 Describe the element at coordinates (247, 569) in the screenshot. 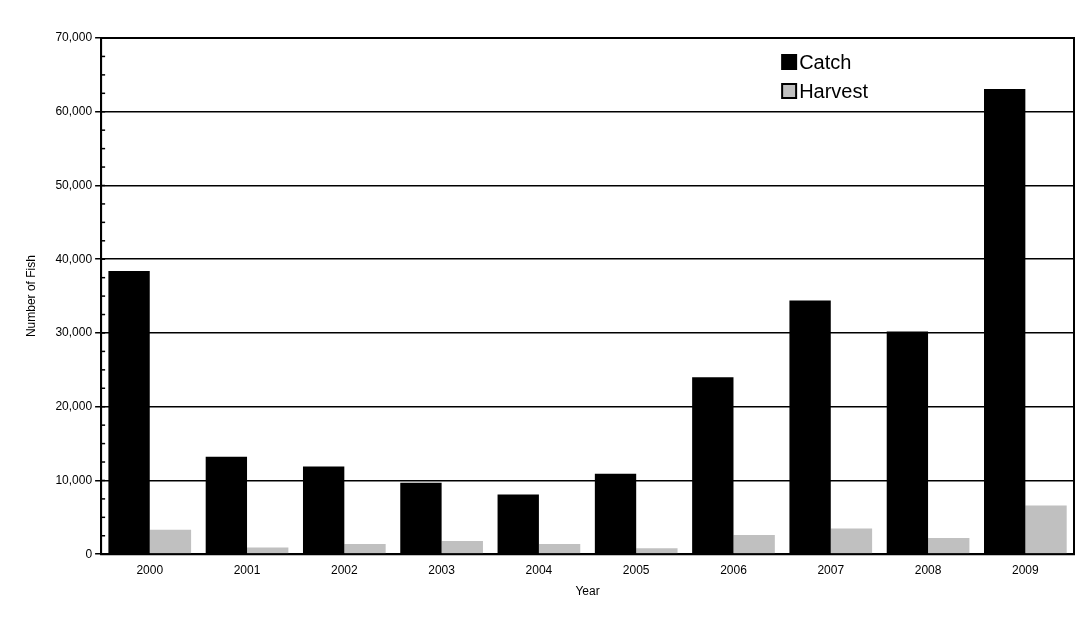

I see `x-tick-label: 2001` at that location.